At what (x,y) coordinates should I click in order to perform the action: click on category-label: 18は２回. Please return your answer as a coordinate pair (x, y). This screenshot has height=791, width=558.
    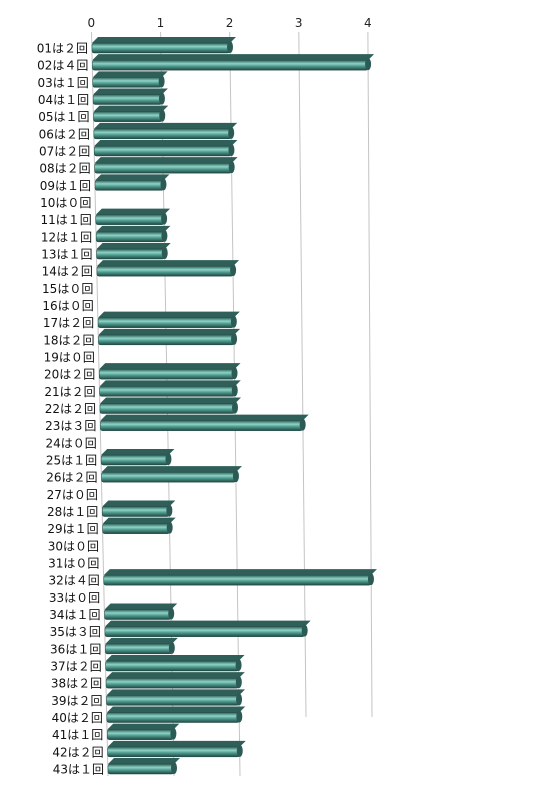
    Looking at the image, I should click on (68, 340).